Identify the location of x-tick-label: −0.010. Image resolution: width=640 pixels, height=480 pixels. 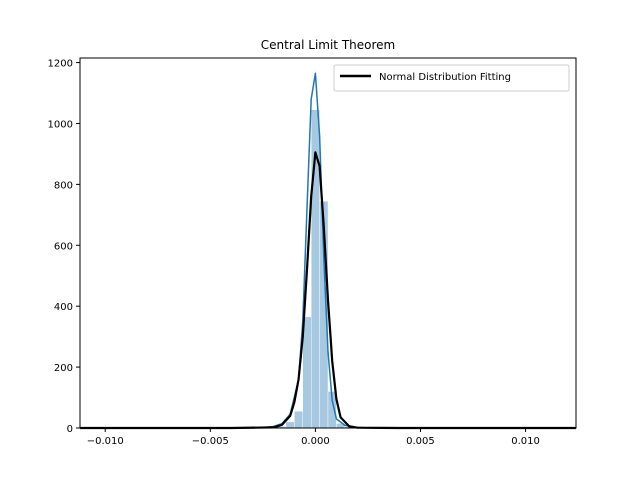
(105, 441).